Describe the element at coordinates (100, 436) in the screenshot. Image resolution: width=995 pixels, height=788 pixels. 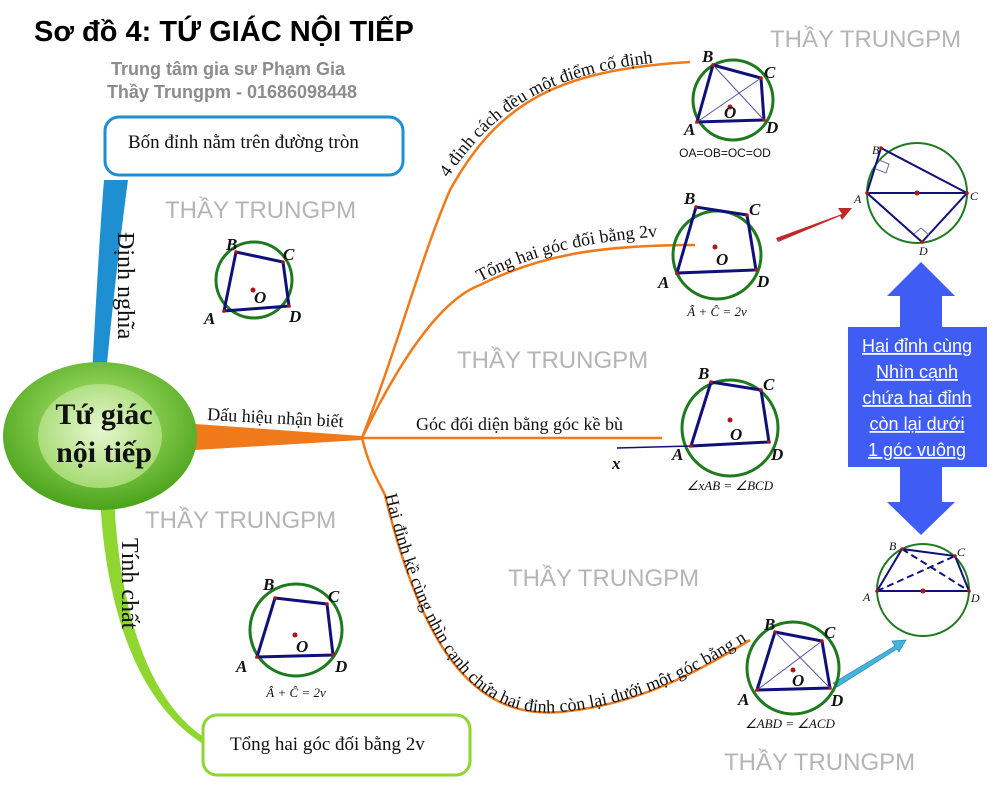
I see `center-node: Tứ giác nội tiếp` at that location.